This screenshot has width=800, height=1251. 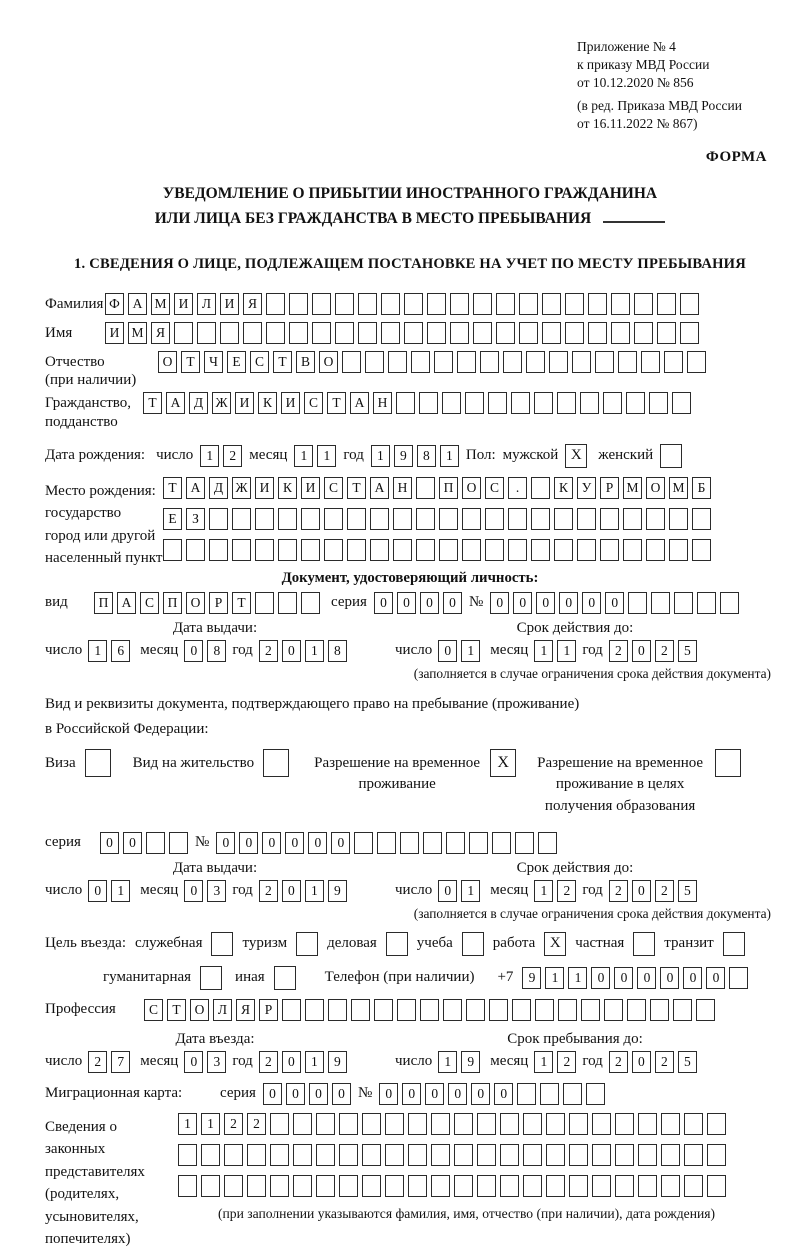 What do you see at coordinates (728, 762) in the screenshot?
I see `option-temp-residence-edu-checkbox` at bounding box center [728, 762].